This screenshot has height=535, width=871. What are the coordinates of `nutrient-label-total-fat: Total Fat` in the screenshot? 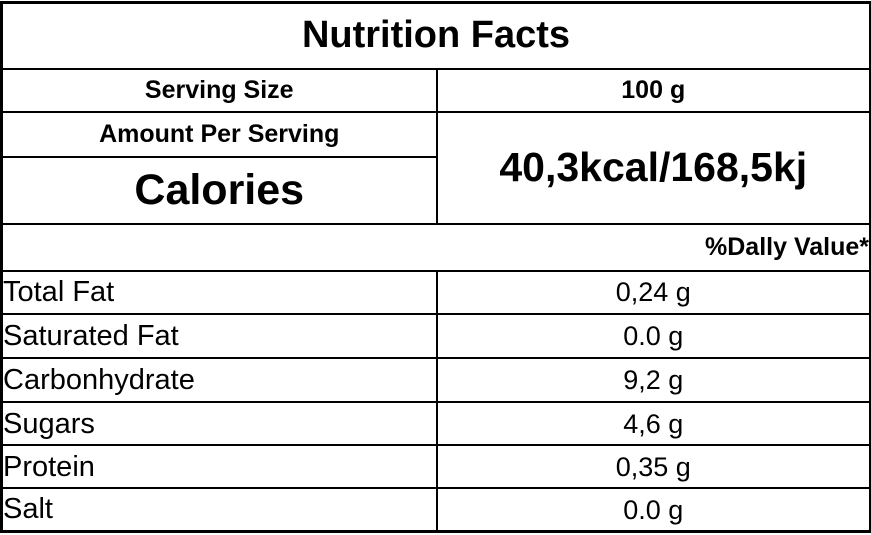 It's located at (219, 292).